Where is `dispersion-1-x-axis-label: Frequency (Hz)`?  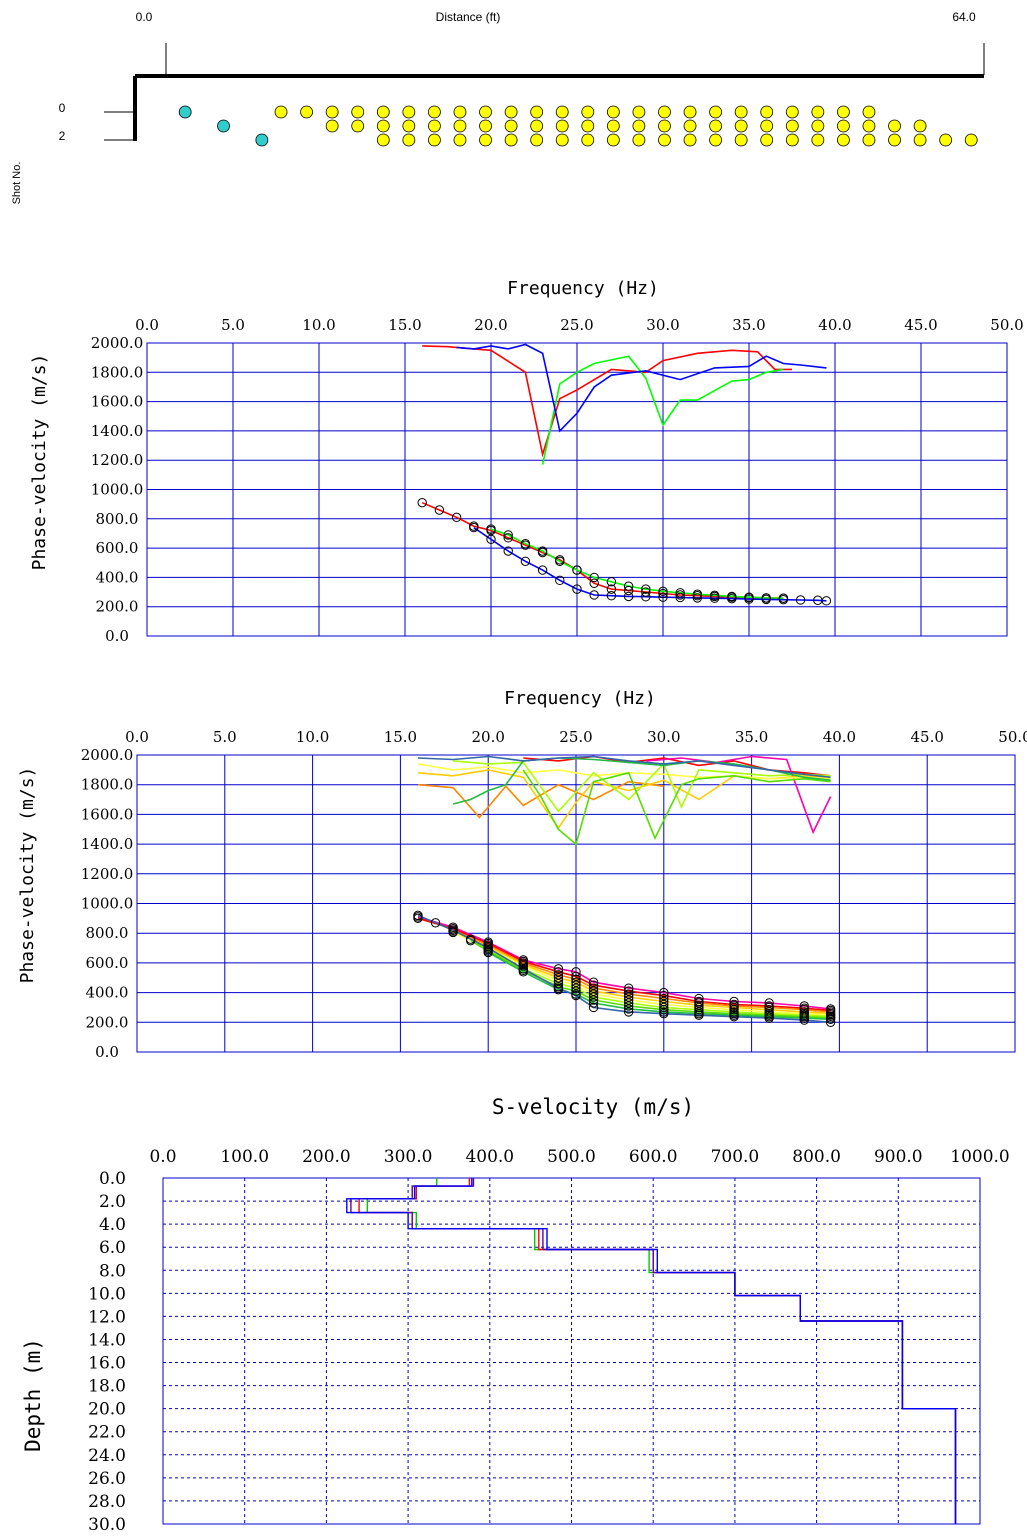
dispersion-1-x-axis-label: Frequency (Hz) is located at coordinates (583, 288).